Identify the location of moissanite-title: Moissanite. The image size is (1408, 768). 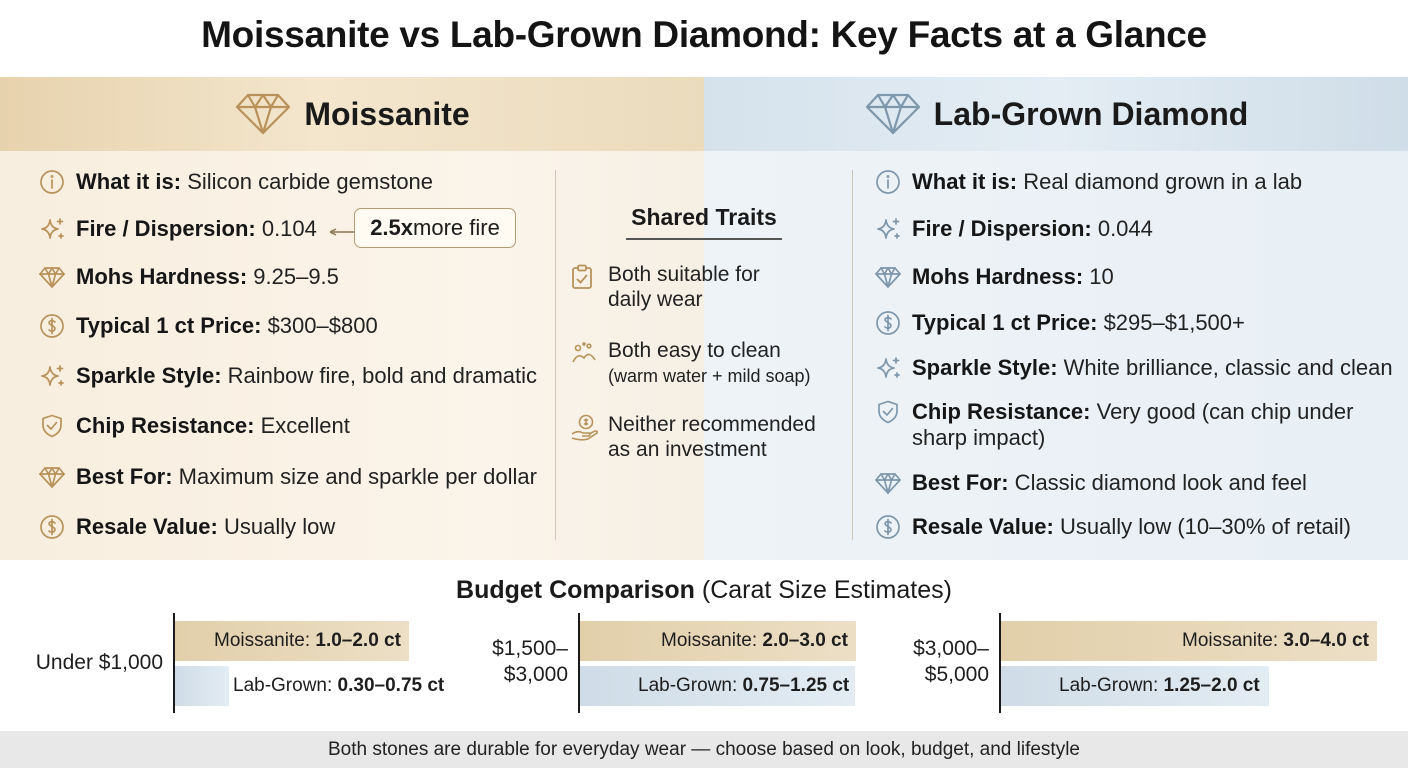
(387, 113).